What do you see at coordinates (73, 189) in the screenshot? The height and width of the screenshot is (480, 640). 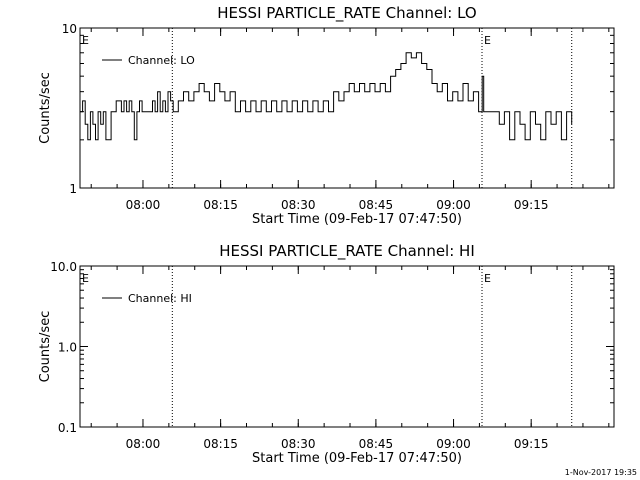 I see `y-tick-label: 1` at bounding box center [73, 189].